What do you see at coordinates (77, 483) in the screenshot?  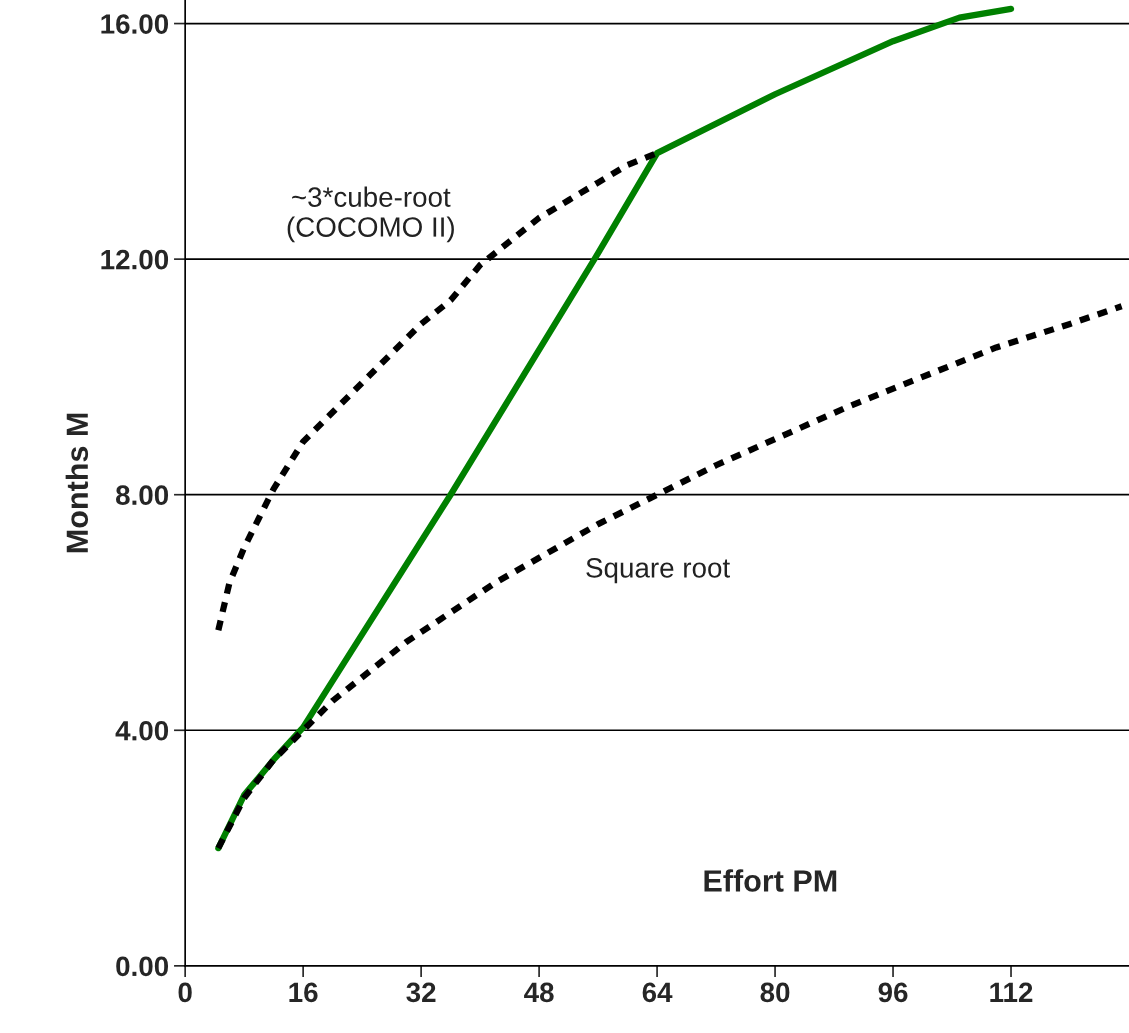 I see `y-axis-title: Months M` at bounding box center [77, 483].